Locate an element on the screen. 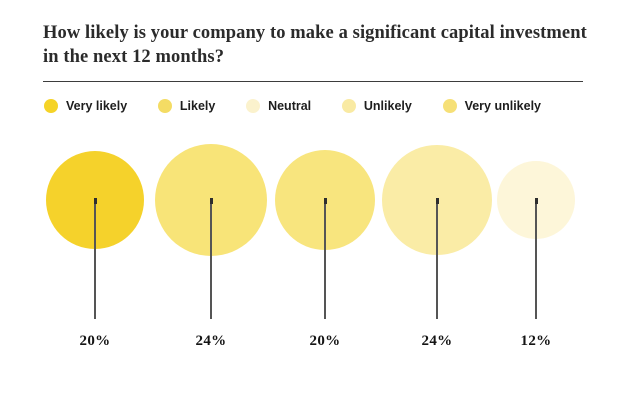 The height and width of the screenshot is (406, 620). legend-label: Likely is located at coordinates (197, 106).